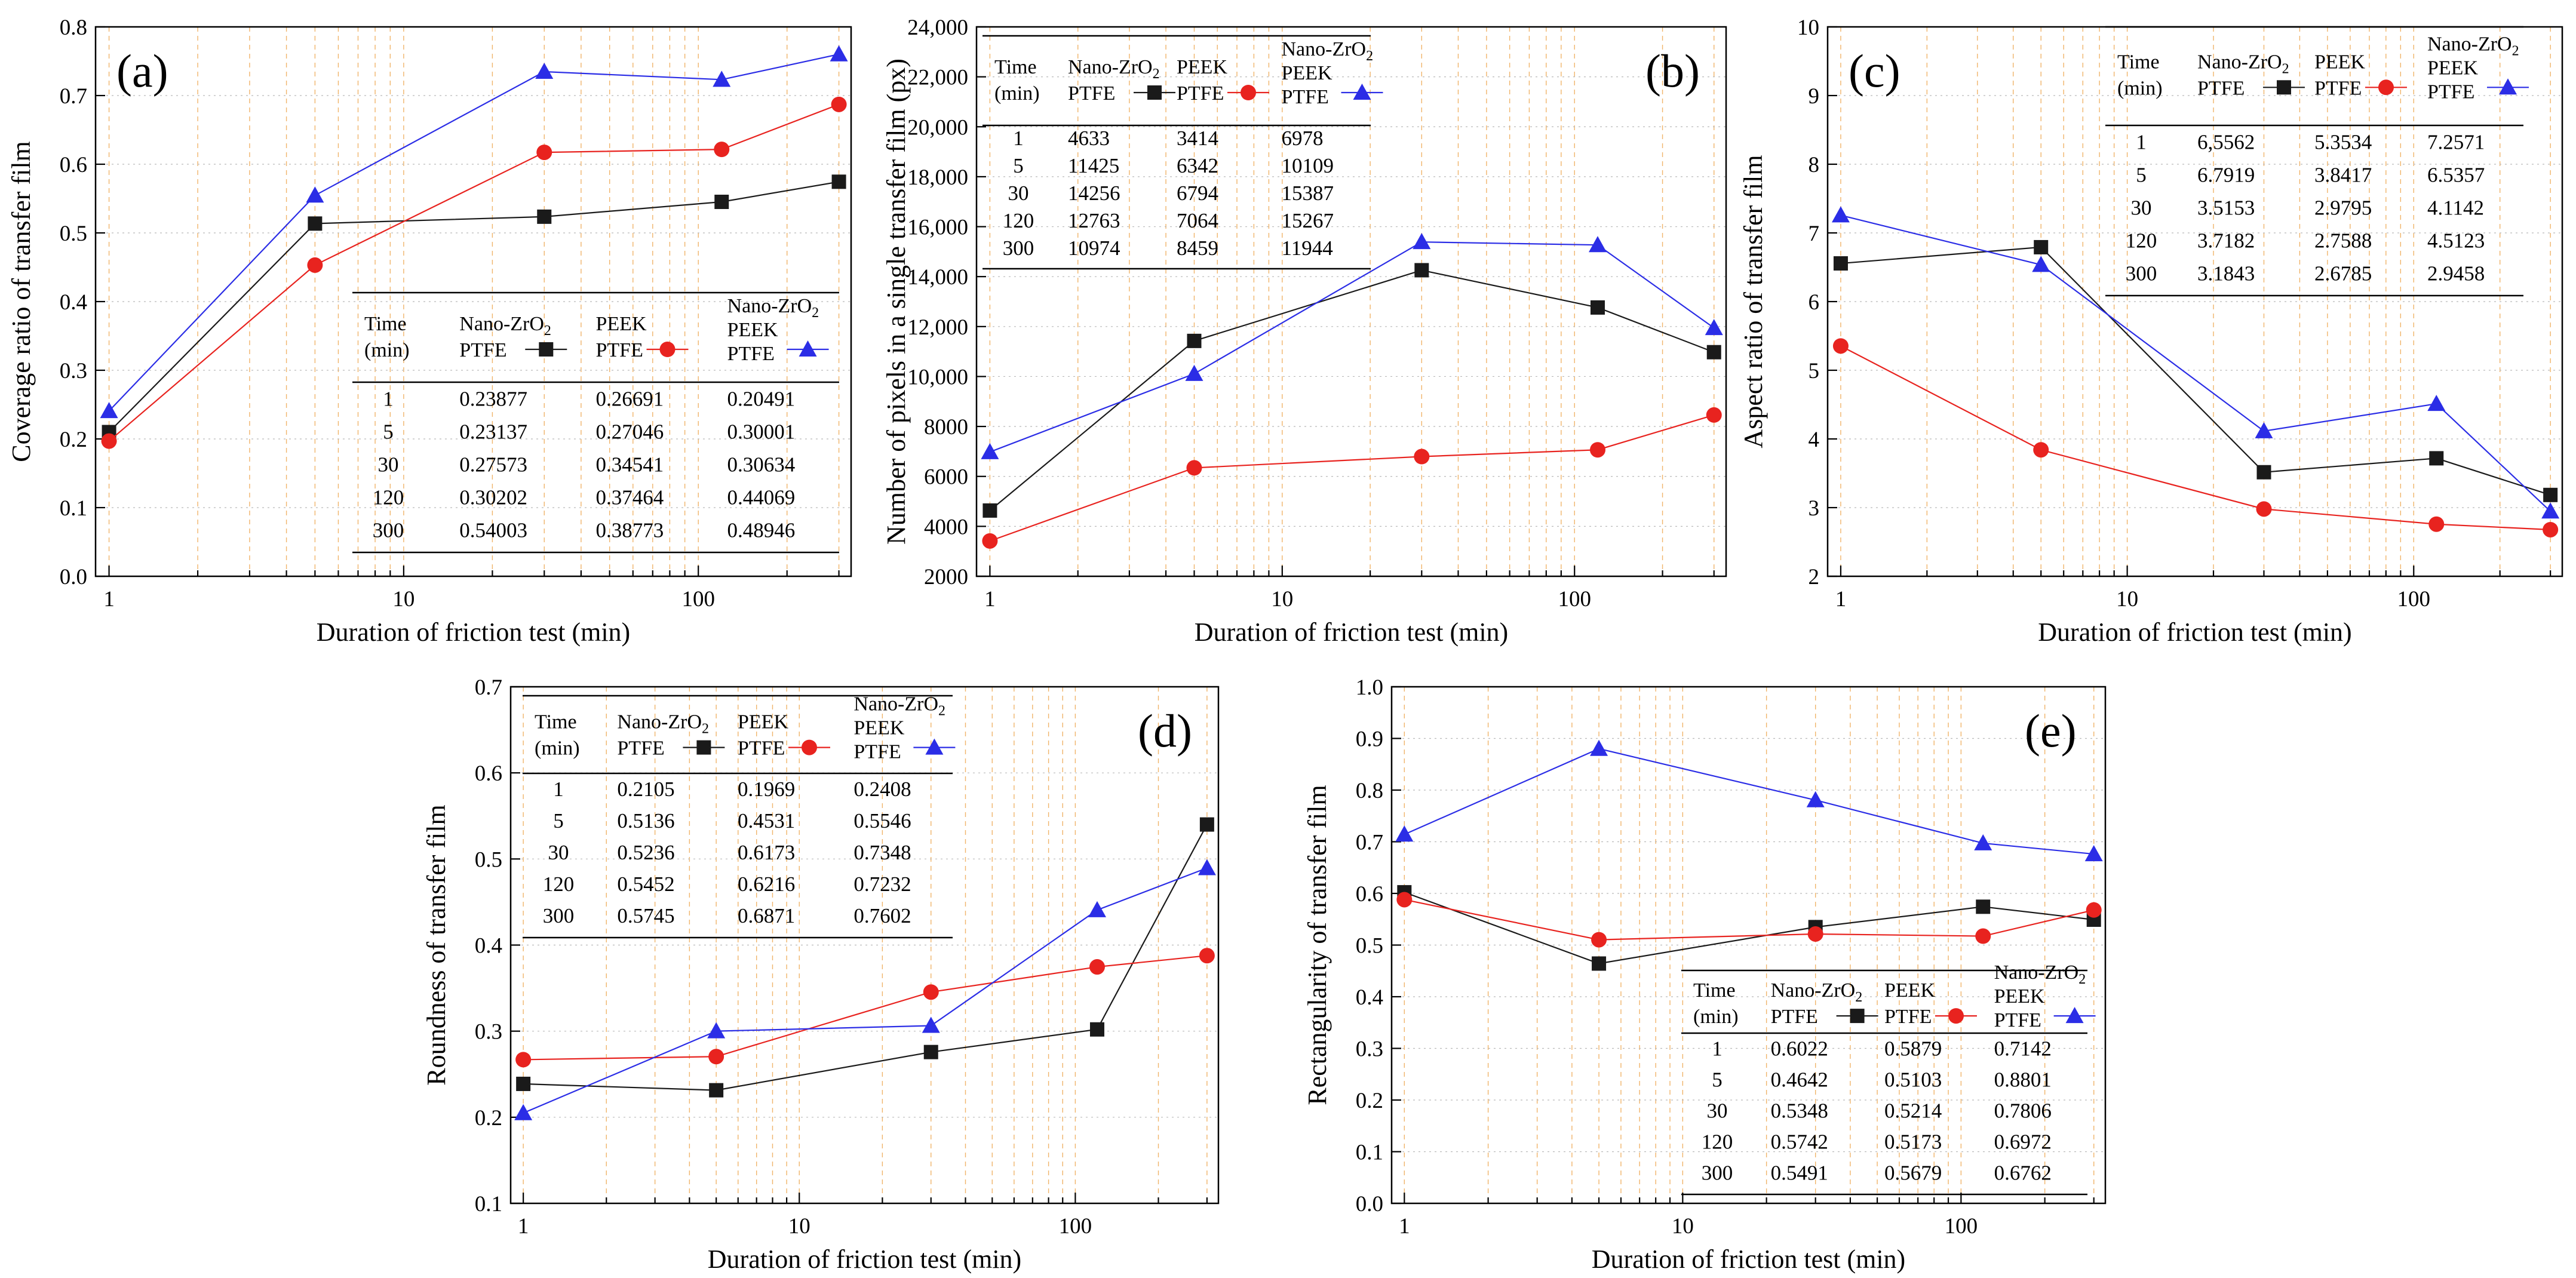 The width and height of the screenshot is (2576, 1278). Describe the element at coordinates (489, 1118) in the screenshot. I see `y-tick-label: 0.2` at that location.